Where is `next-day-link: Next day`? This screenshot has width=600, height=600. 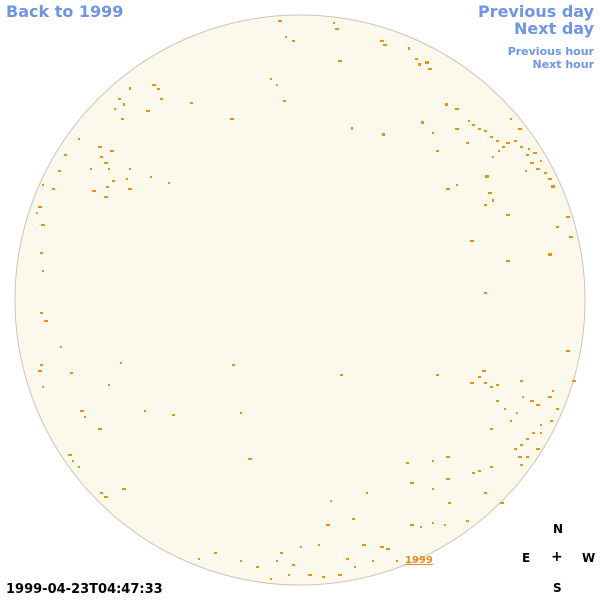 next-day-link: Next day is located at coordinates (554, 28).